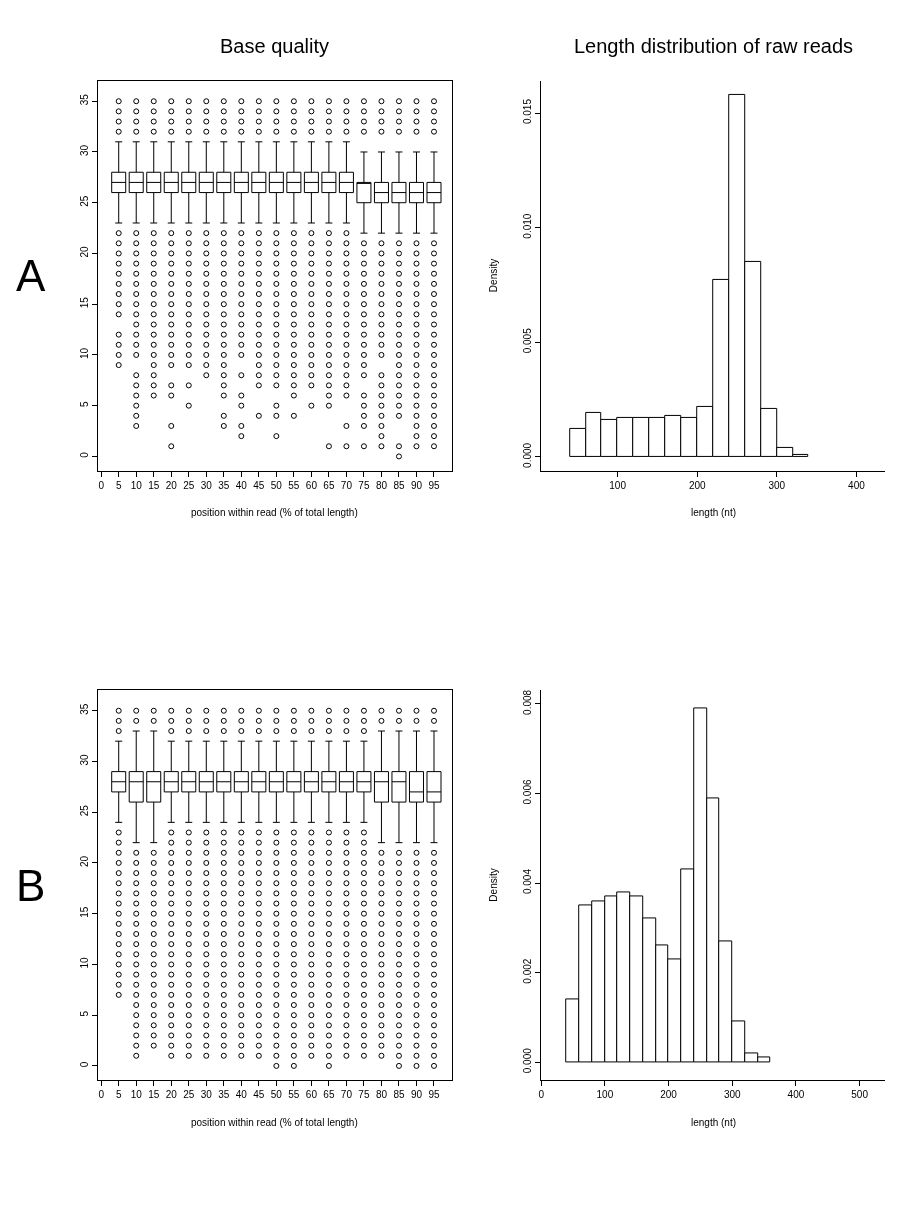  Describe the element at coordinates (274, 46) in the screenshot. I see `chart-title: Base quality` at that location.